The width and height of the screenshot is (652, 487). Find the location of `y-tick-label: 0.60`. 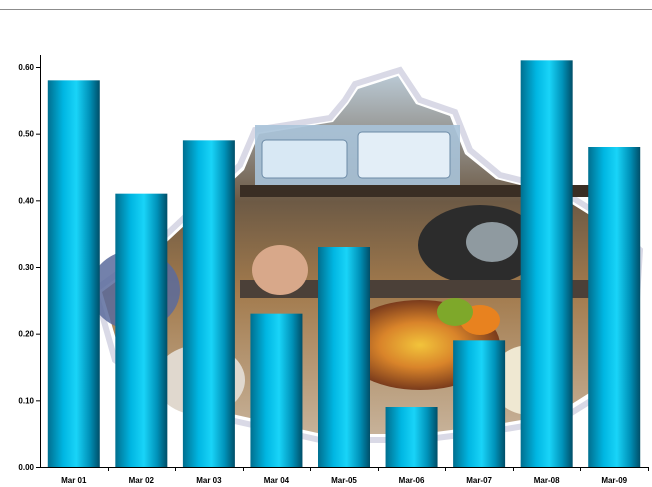

y-tick-label: 0.60 is located at coordinates (26, 67).